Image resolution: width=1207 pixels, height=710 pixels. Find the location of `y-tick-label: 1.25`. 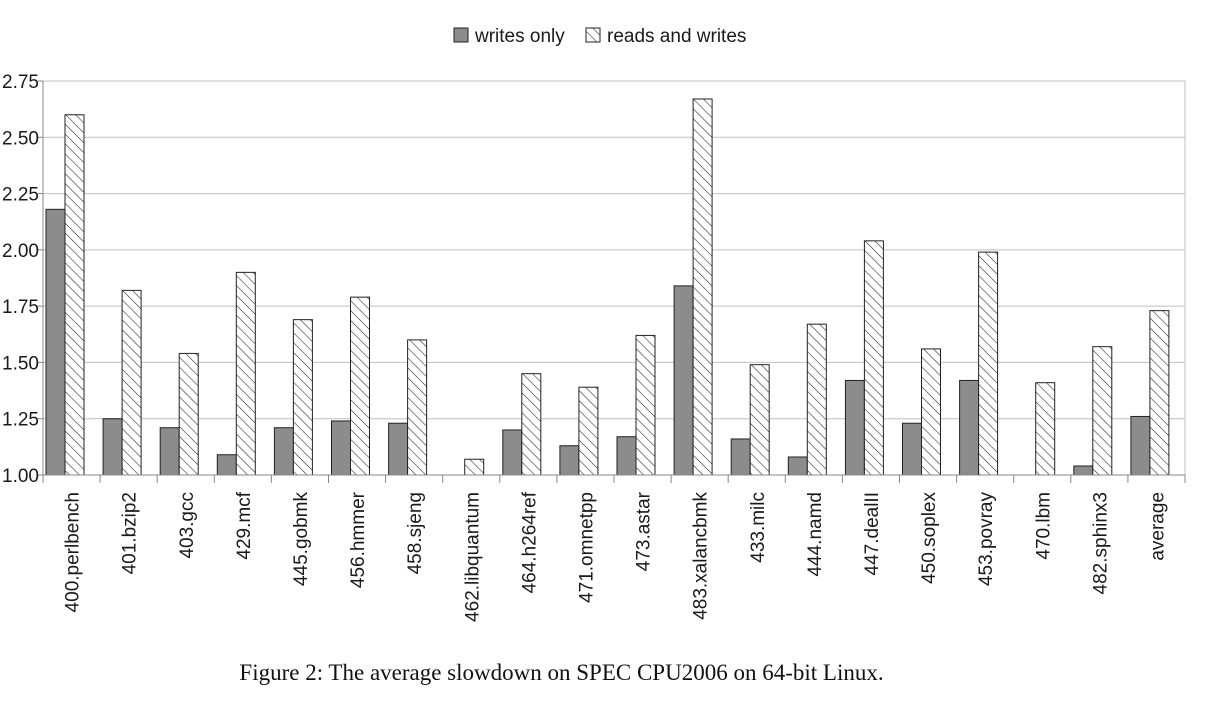

y-tick-label: 1.25 is located at coordinates (20, 420).